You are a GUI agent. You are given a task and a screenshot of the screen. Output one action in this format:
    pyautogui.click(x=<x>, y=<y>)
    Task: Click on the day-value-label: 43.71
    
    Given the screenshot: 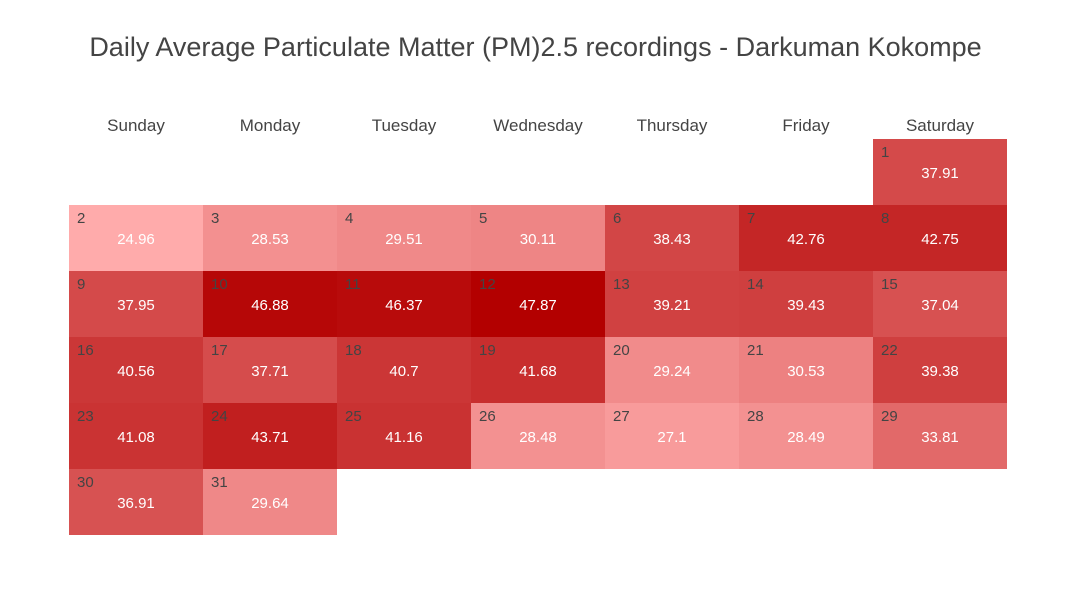 What is the action you would take?
    pyautogui.click(x=270, y=437)
    